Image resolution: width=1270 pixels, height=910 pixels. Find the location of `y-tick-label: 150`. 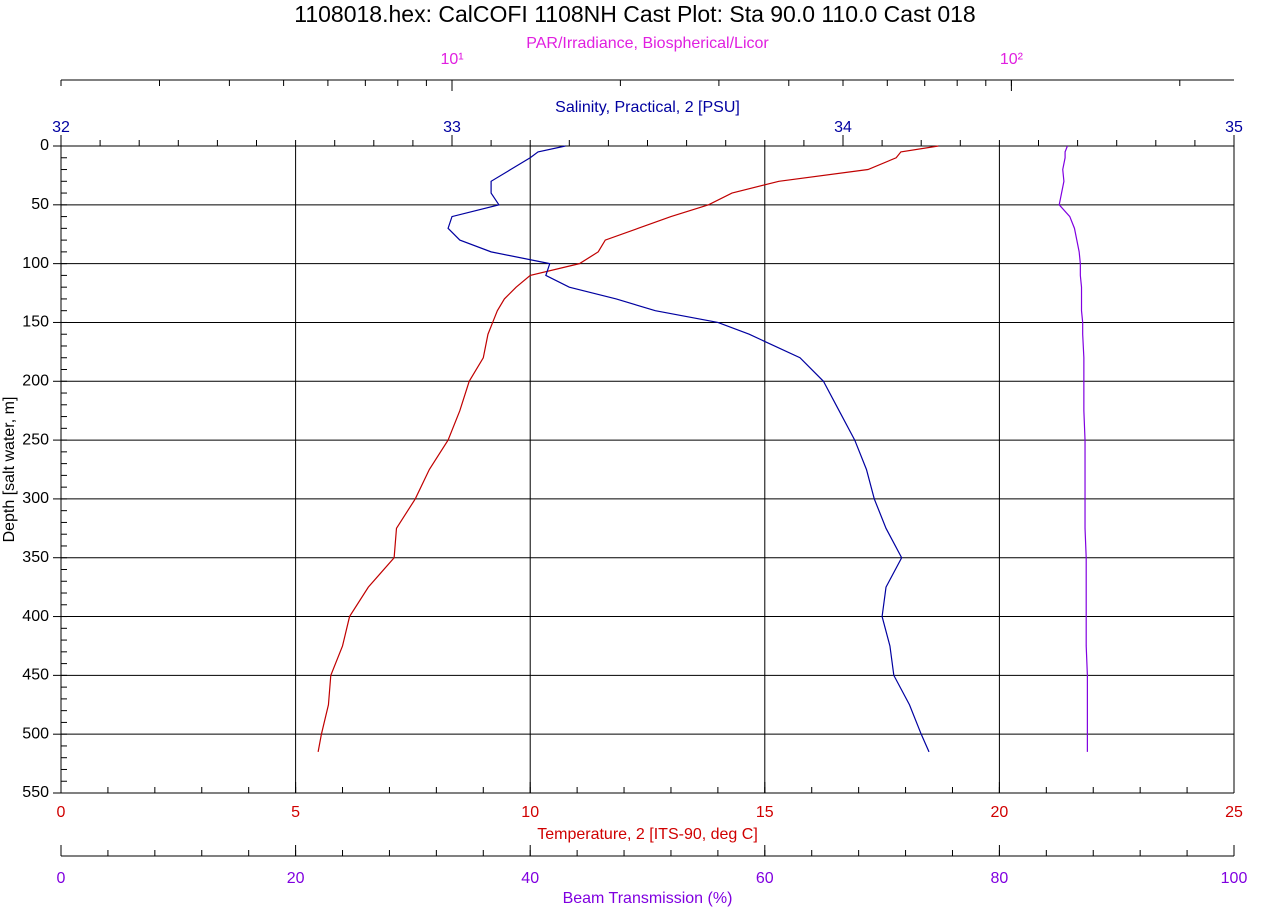

y-tick-label: 150 is located at coordinates (35, 322).